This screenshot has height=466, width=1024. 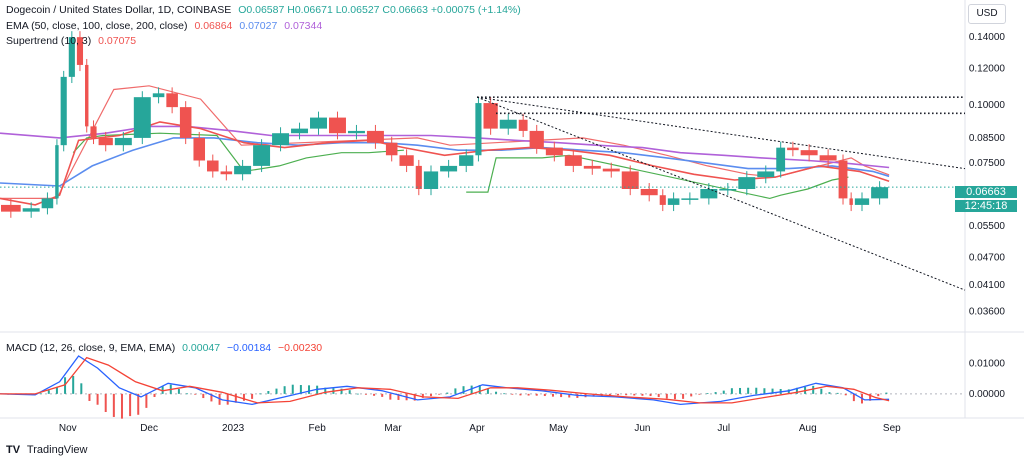 What do you see at coordinates (300, 348) in the screenshot?
I see `macd-signal-value: −0.00230` at bounding box center [300, 348].